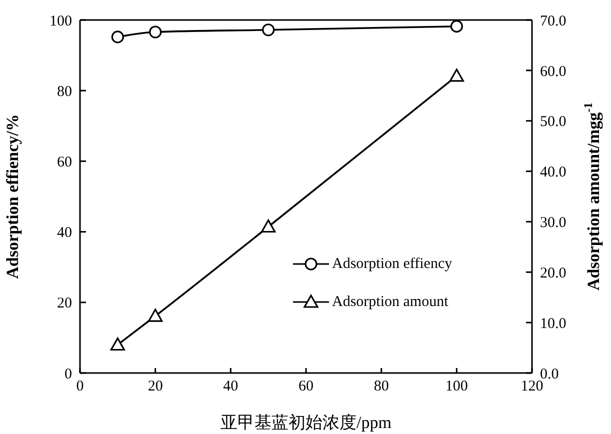 This screenshot has height=434, width=611. I want to click on y2-tick-label: 70.0, so click(553, 21).